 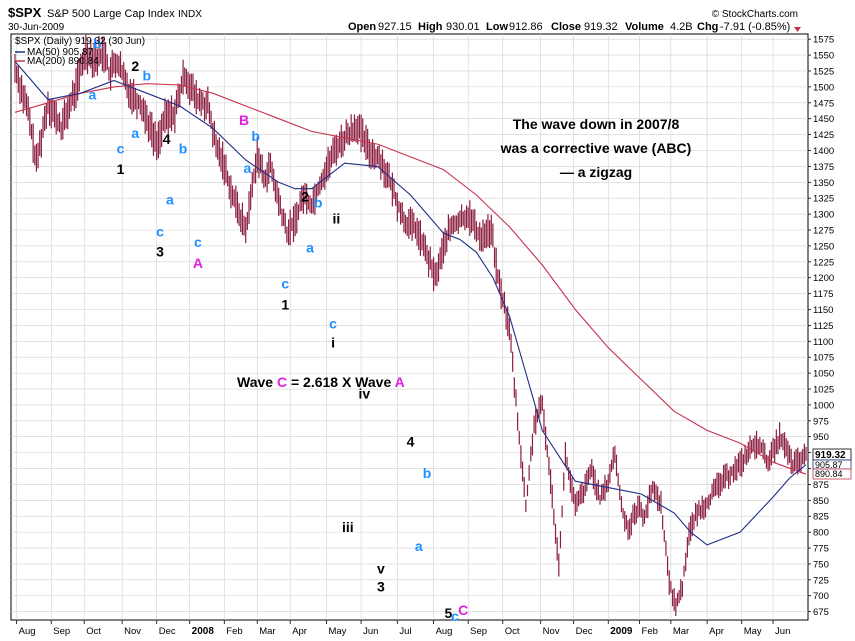 I want to click on ratio-wave-a: A, so click(x=400, y=382).